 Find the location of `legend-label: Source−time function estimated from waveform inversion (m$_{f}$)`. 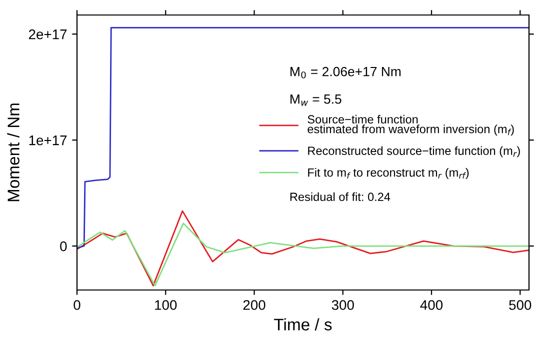

legend-label: Source−time function estimated from waveform inversion (m$_{f}$) is located at coordinates (411, 125).